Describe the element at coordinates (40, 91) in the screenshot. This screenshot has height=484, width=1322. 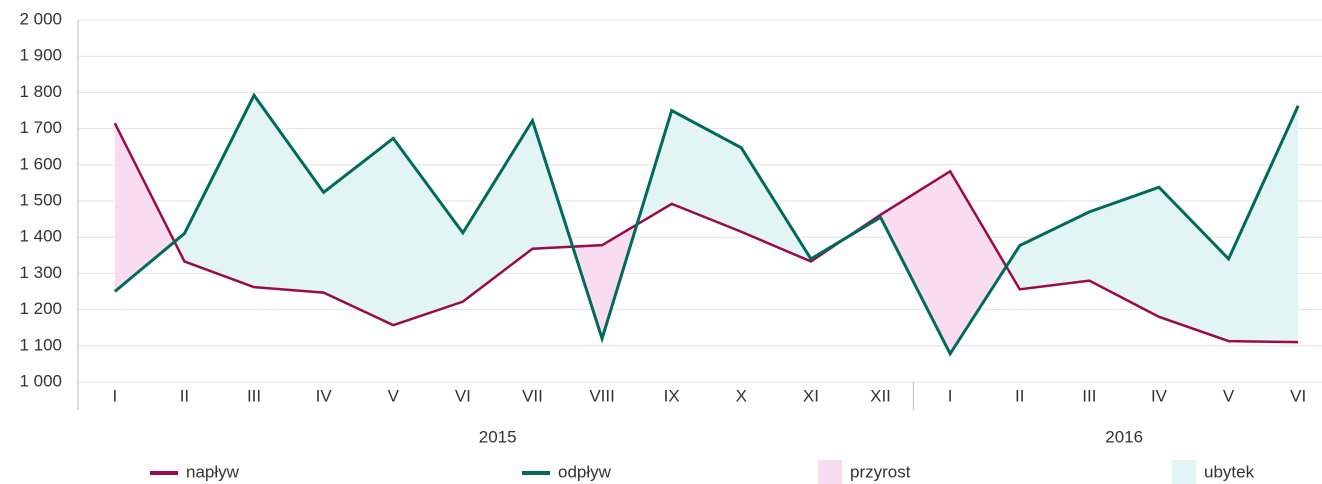
I see `y-tick-label: 1 800` at that location.